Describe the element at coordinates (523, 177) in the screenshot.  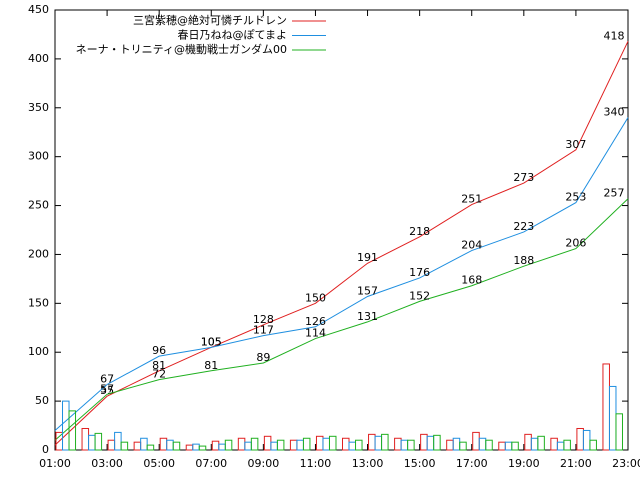
I see `data-label: 273` at that location.